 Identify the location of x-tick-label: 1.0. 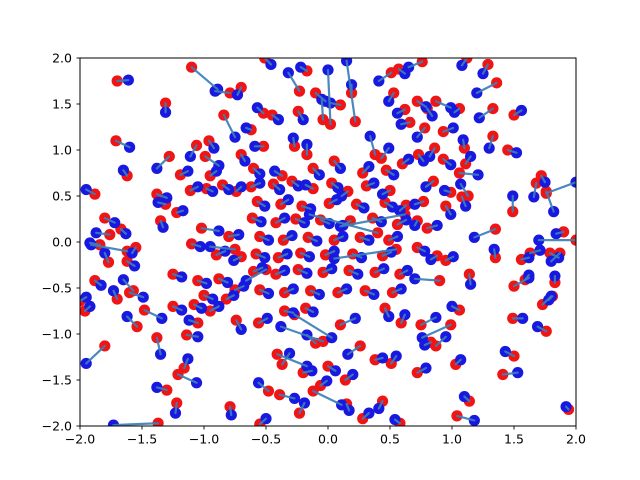
(452, 439).